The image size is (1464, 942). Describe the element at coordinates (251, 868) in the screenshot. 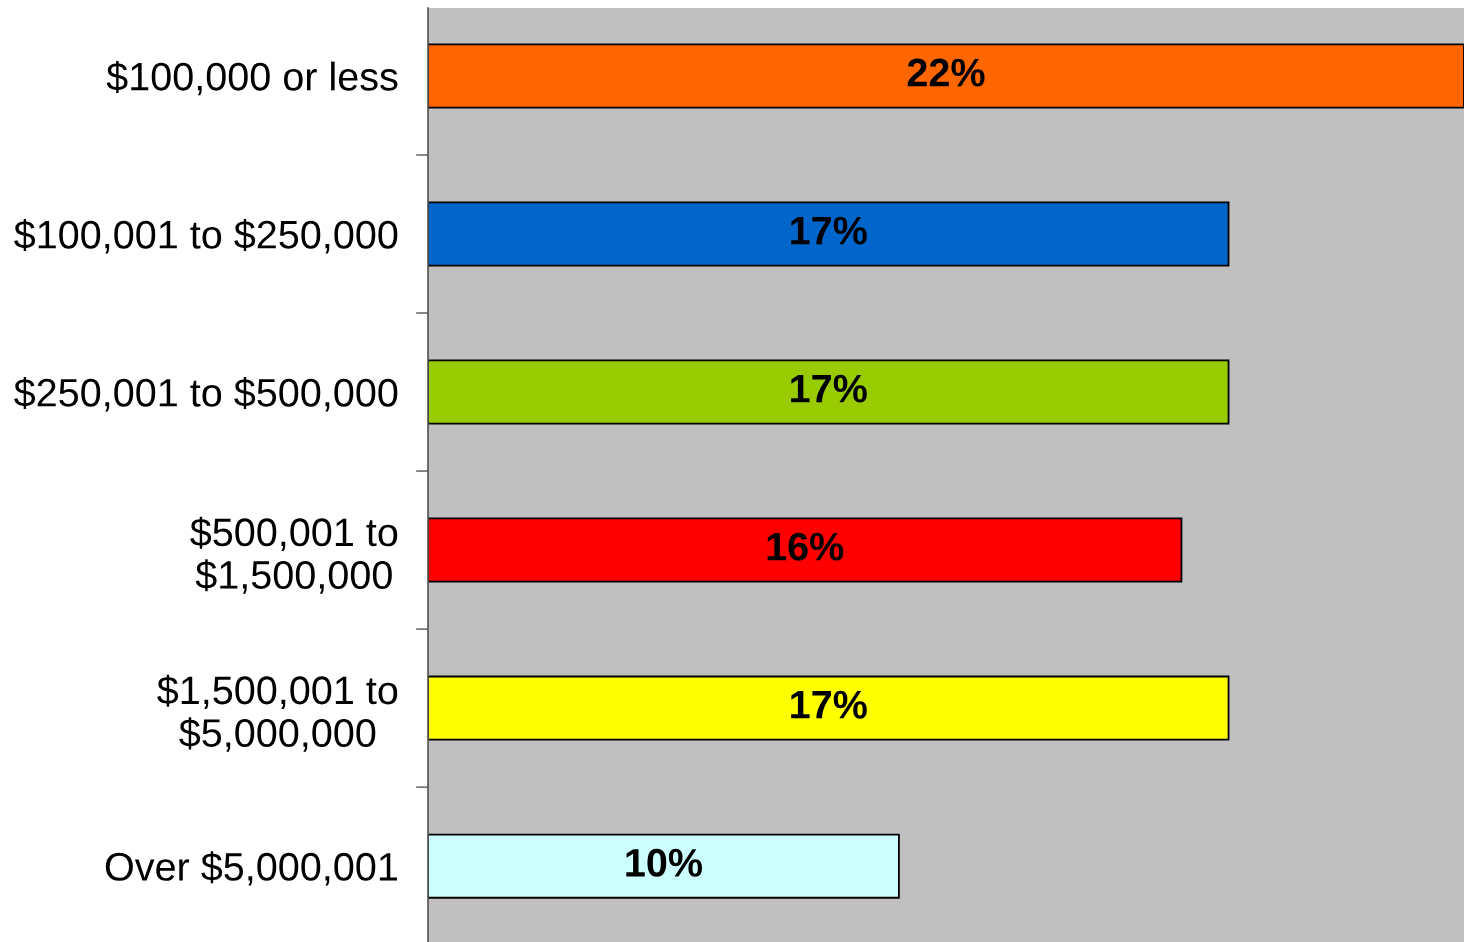

I see `y-tick-label: Over $5,000,001` at that location.